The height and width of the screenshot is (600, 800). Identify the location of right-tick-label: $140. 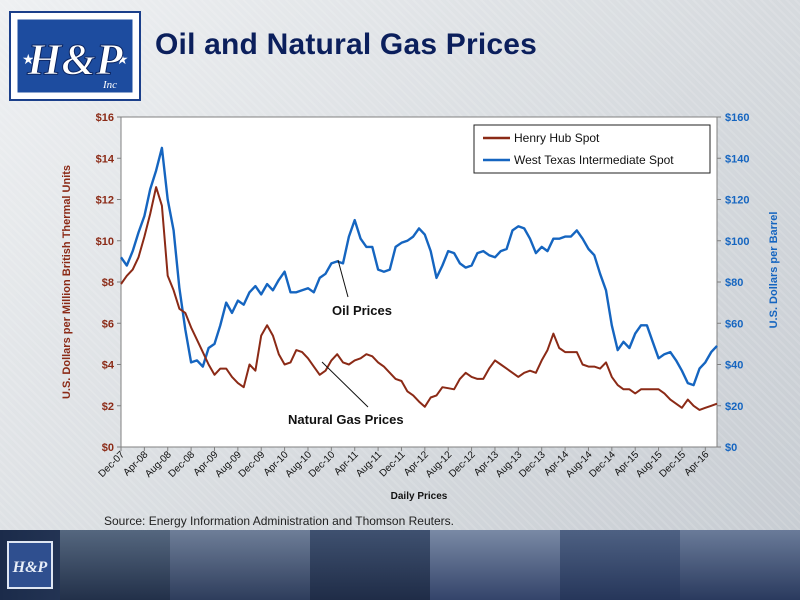
(737, 159).